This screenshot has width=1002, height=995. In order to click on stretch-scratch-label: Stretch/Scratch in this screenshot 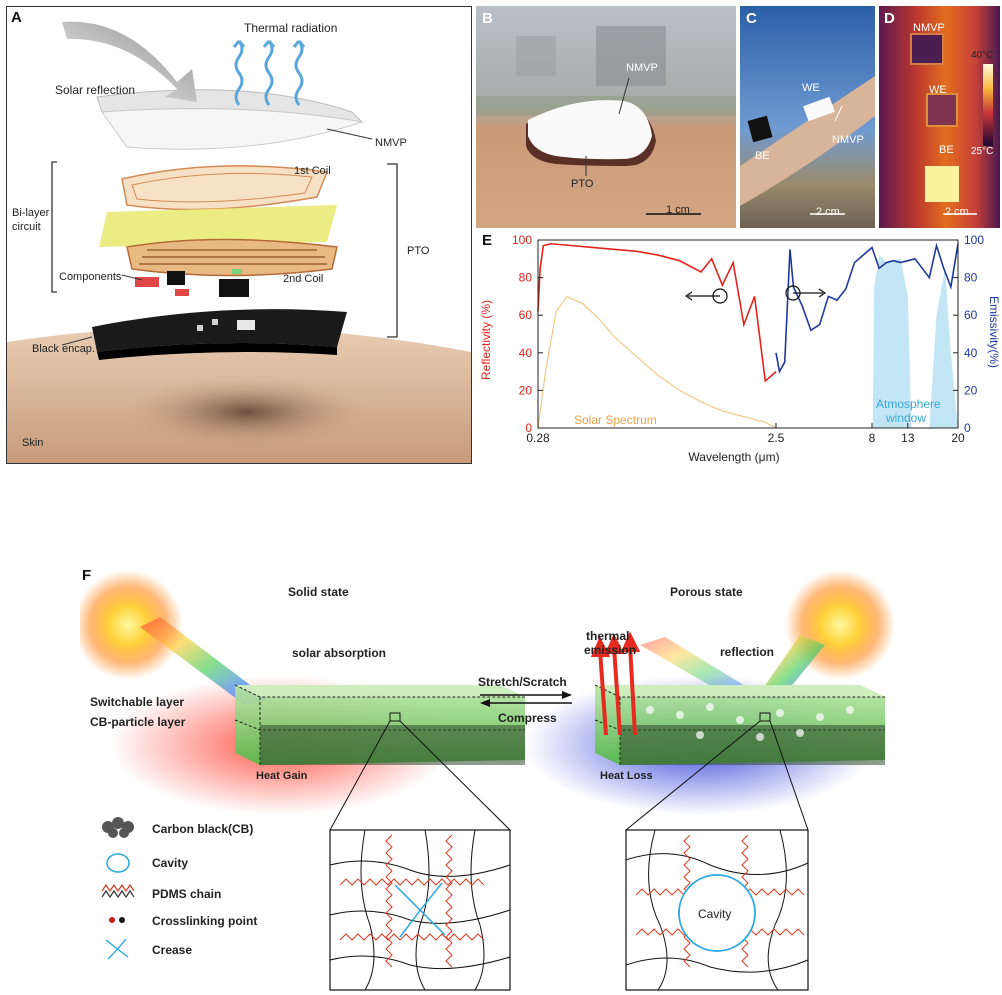, I will do `click(522, 682)`.